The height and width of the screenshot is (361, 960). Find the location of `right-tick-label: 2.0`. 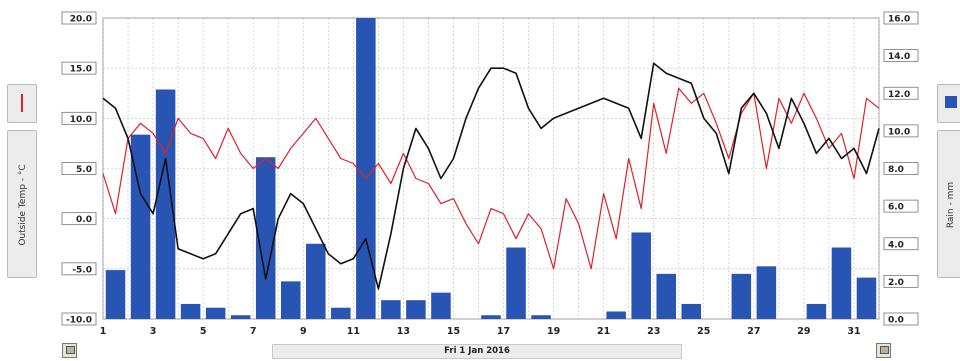

right-tick-label: 2.0 is located at coordinates (896, 283).